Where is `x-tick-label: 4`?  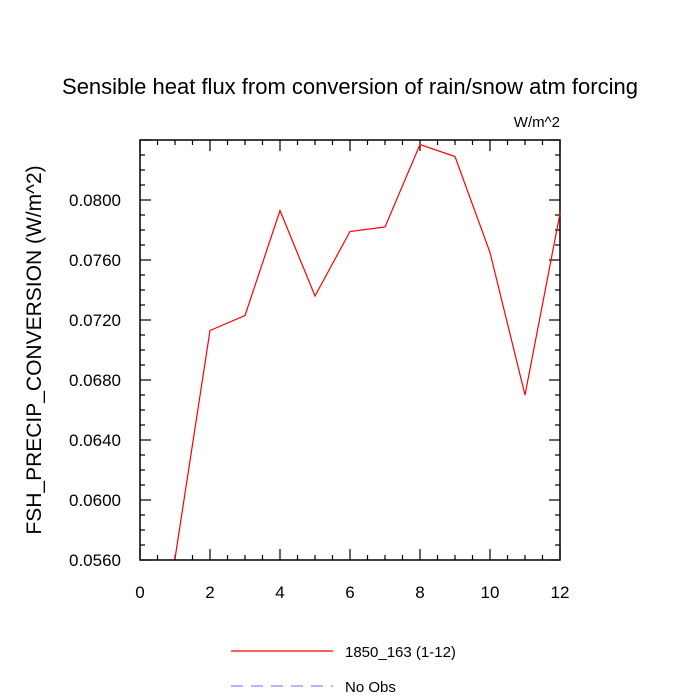 x-tick-label: 4 is located at coordinates (279, 592).